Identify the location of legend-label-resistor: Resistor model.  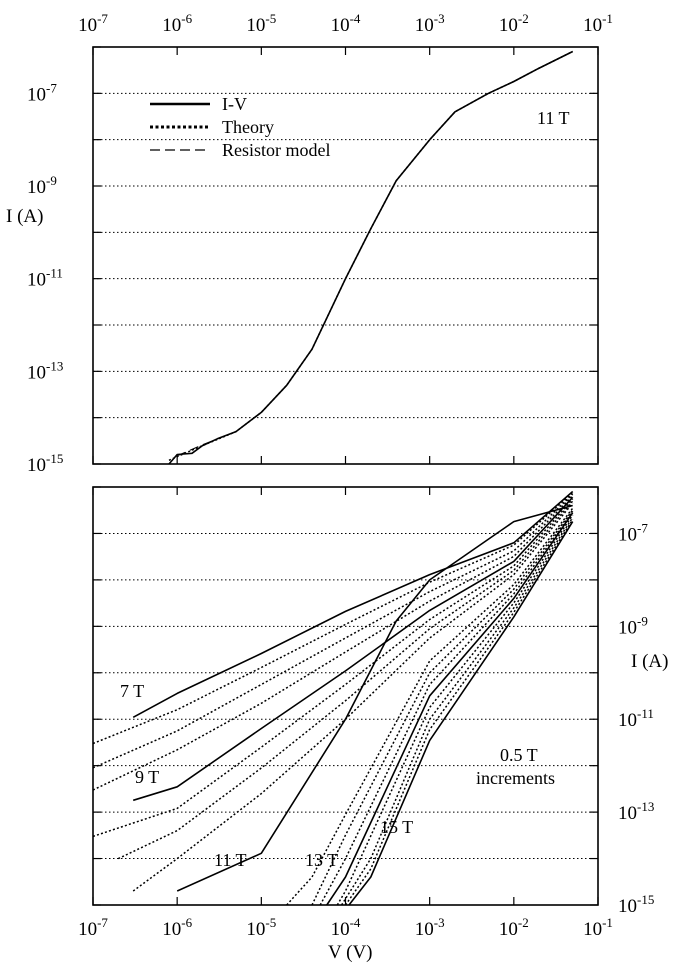
(276, 150).